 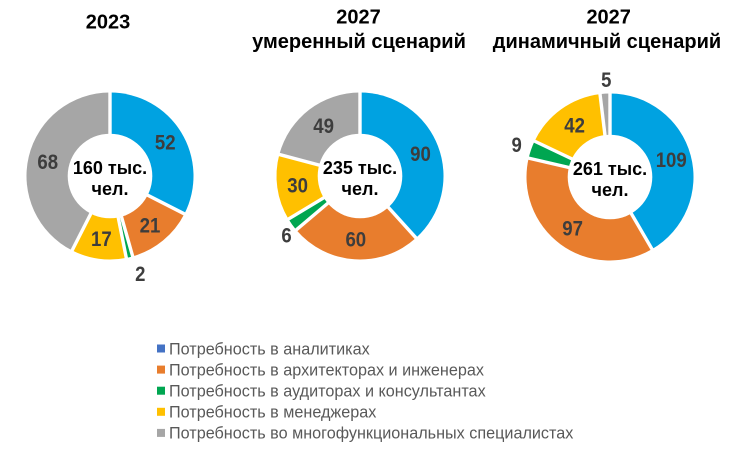 What do you see at coordinates (574, 126) in the screenshot?
I see `svg-text: 42` at bounding box center [574, 126].